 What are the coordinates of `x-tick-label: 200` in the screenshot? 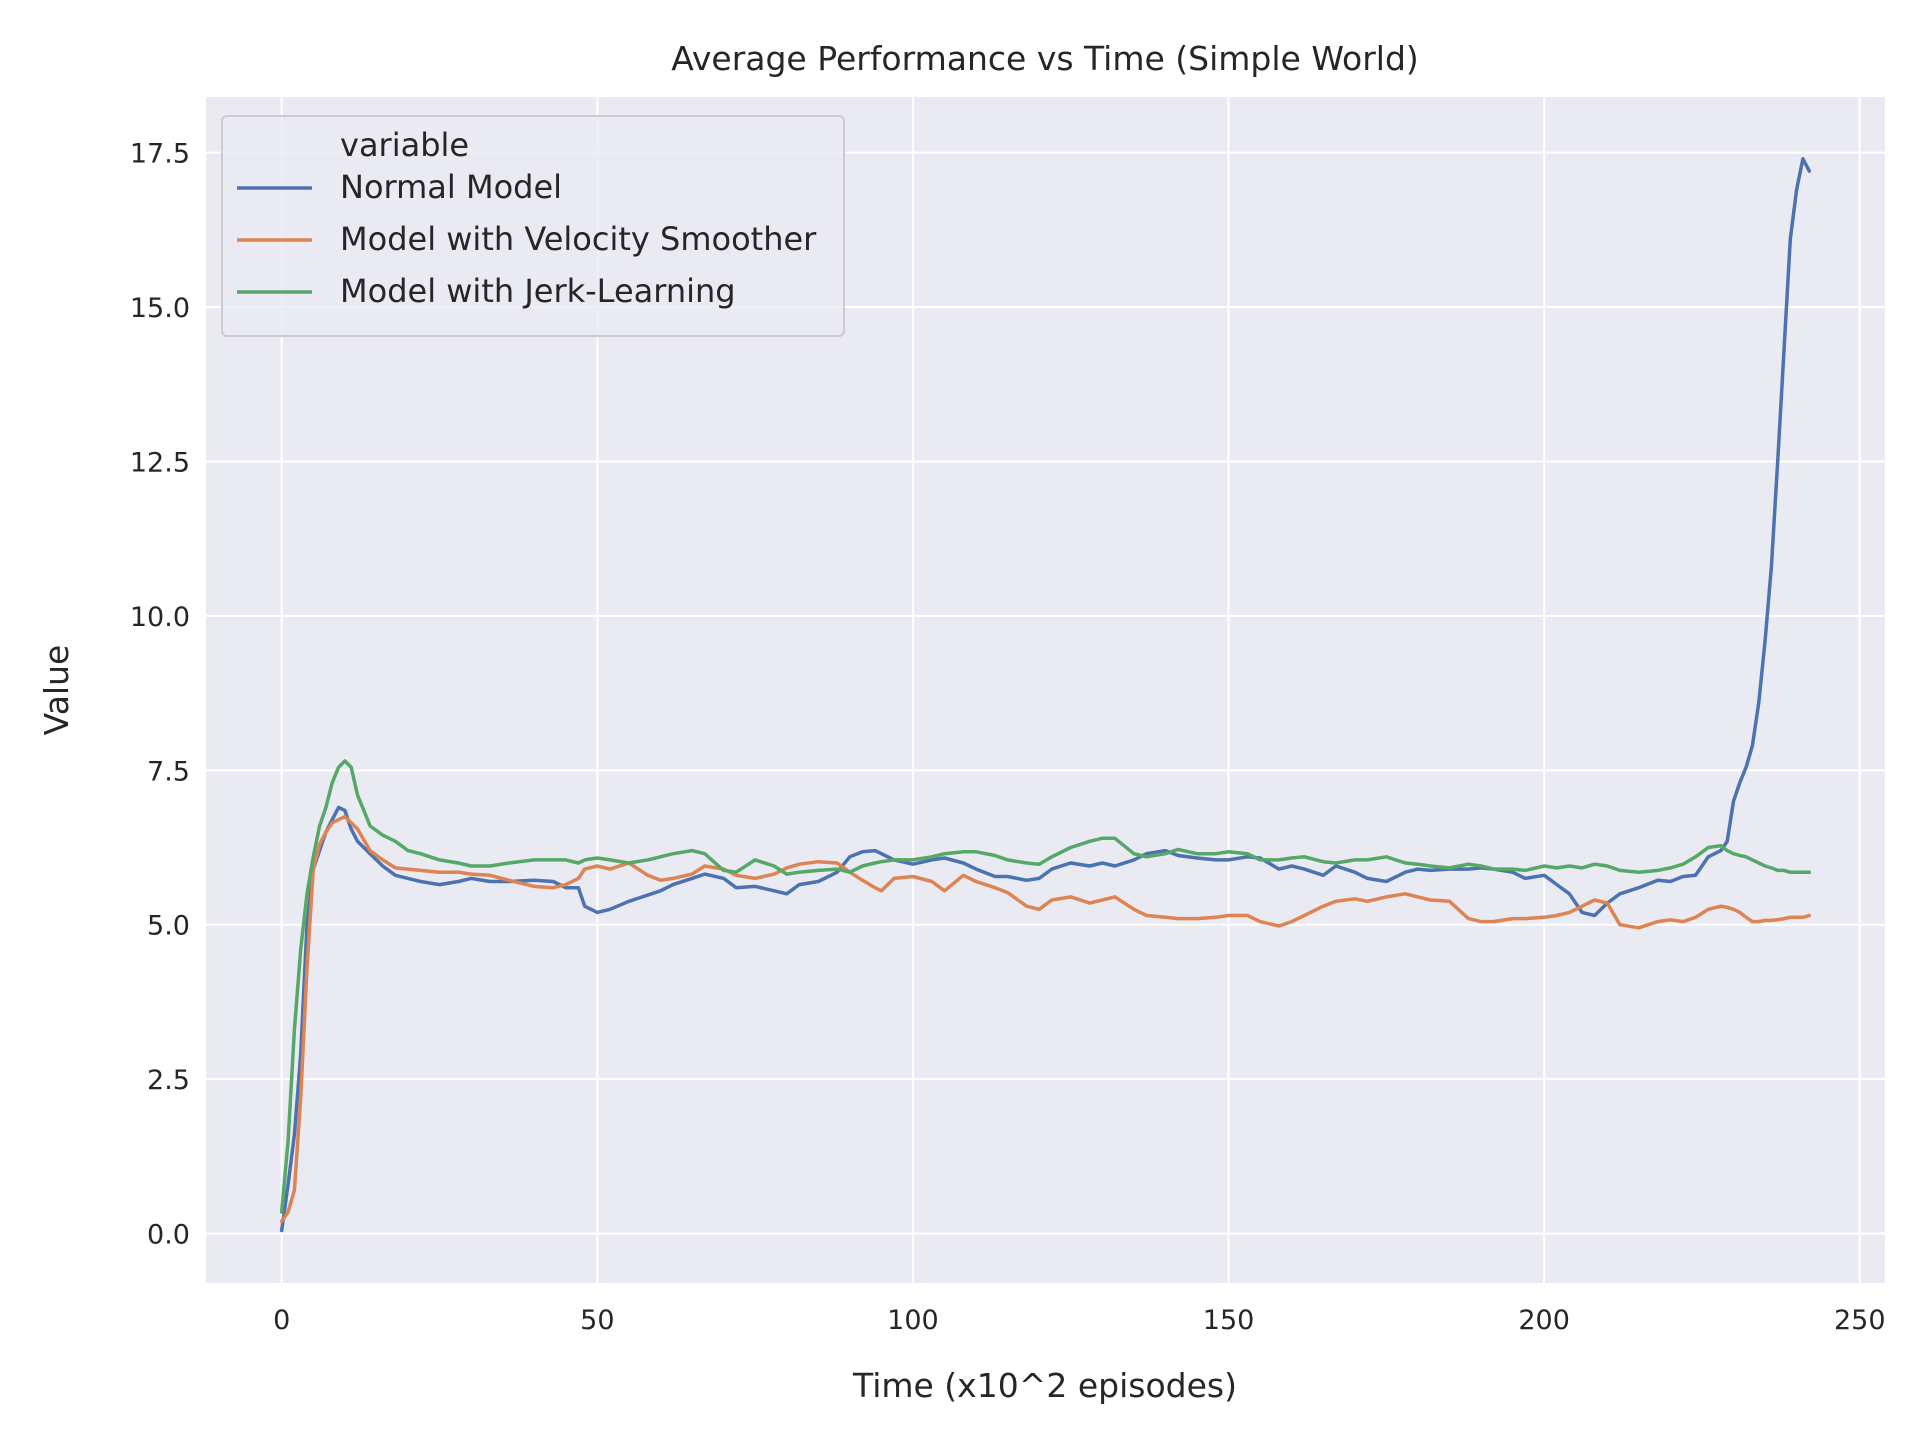 It's located at (1544, 1320).